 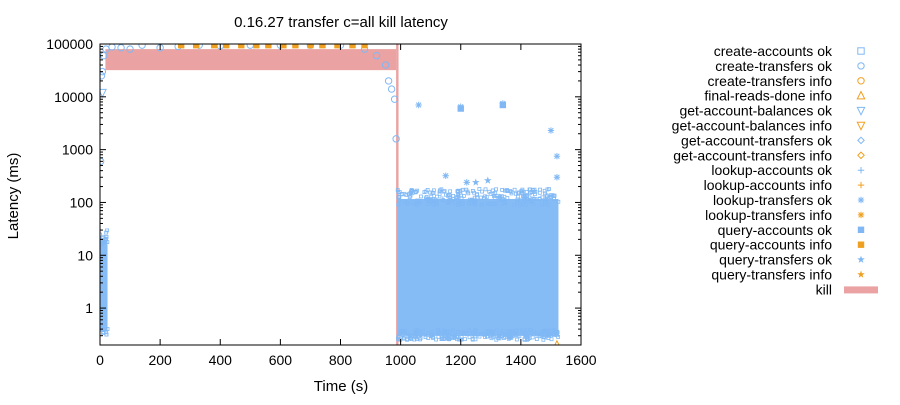 I want to click on x-tick-label: 400, so click(x=221, y=360).